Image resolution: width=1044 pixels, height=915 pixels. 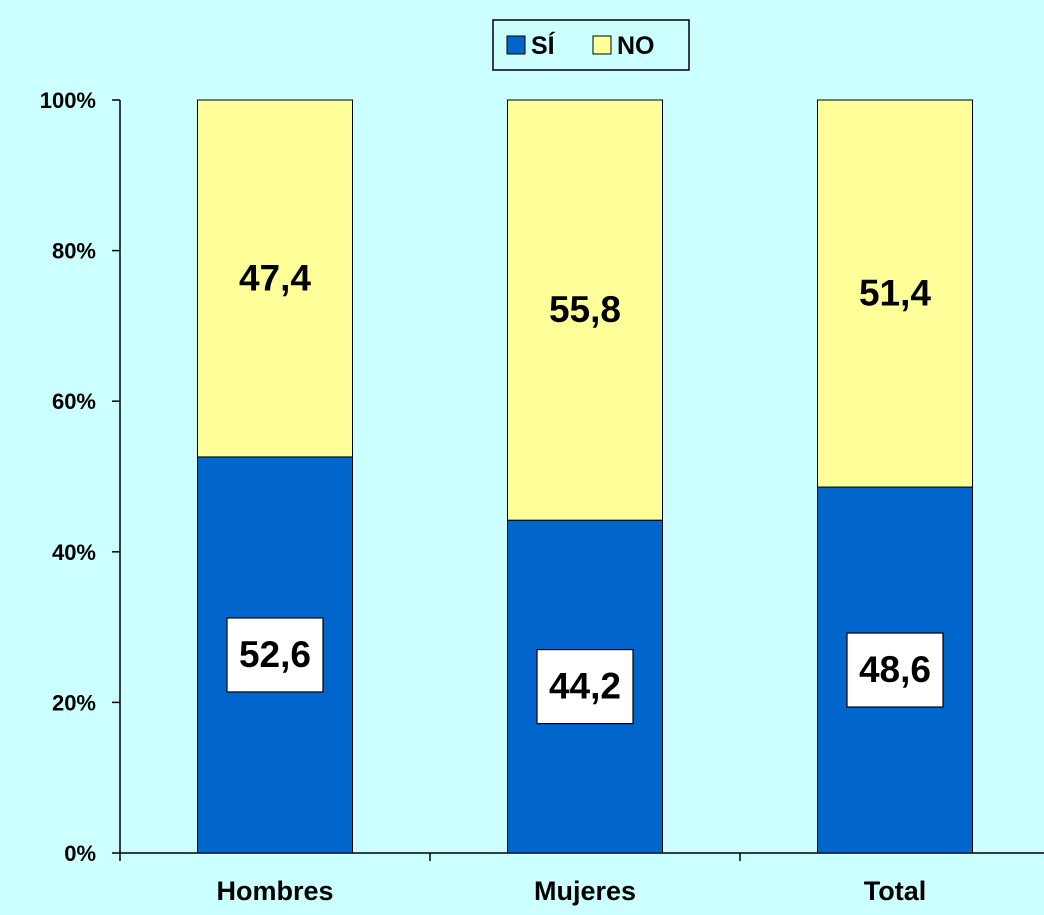 What do you see at coordinates (636, 46) in the screenshot?
I see `legend-label: NO` at bounding box center [636, 46].